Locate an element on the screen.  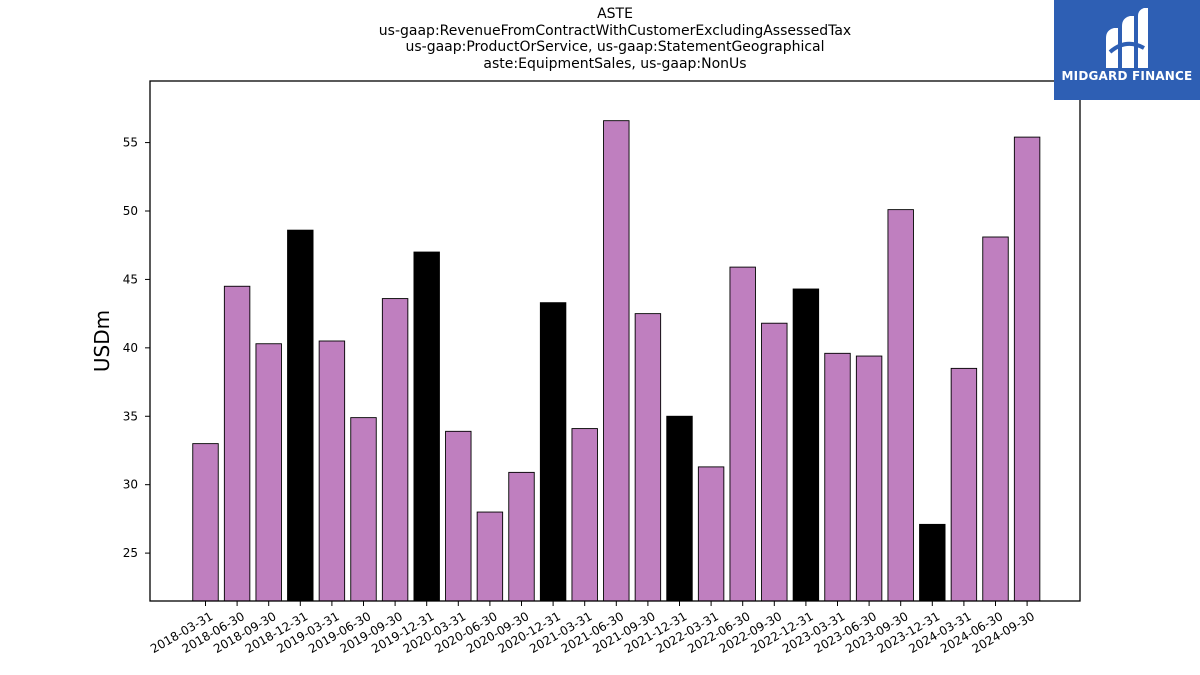
logo-mark-icon is located at coordinates (1127, 38).